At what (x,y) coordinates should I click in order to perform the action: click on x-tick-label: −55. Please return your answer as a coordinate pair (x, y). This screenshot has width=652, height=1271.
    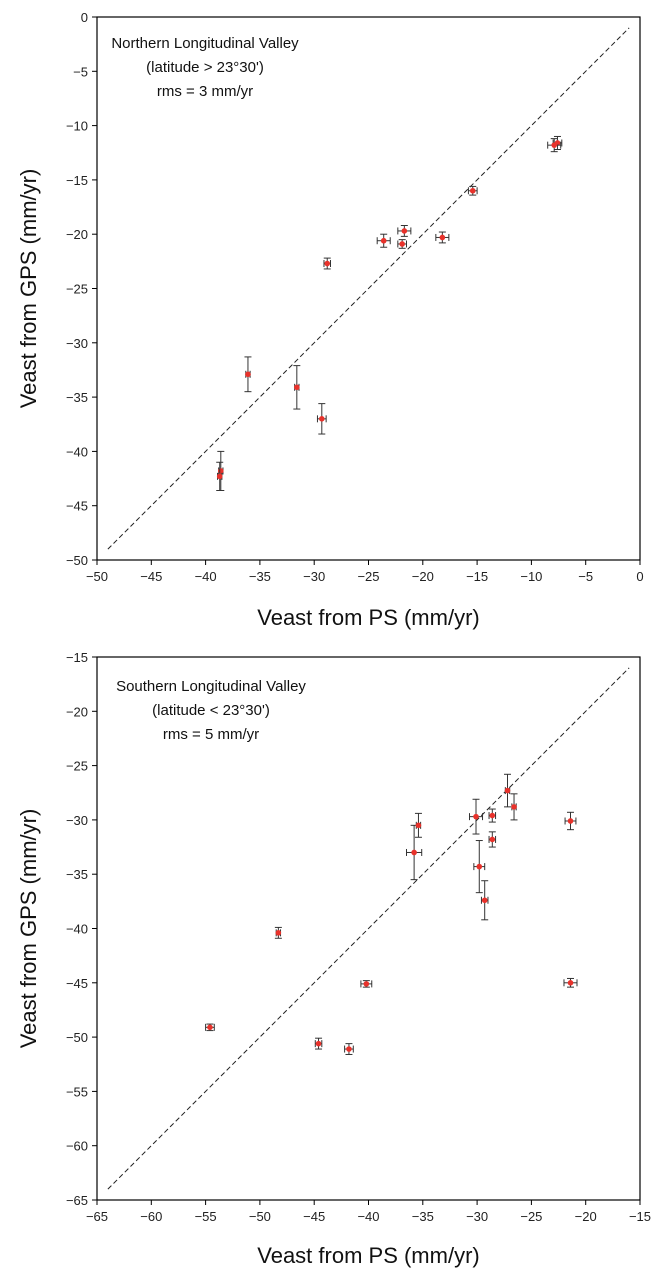
    Looking at the image, I should click on (206, 1216).